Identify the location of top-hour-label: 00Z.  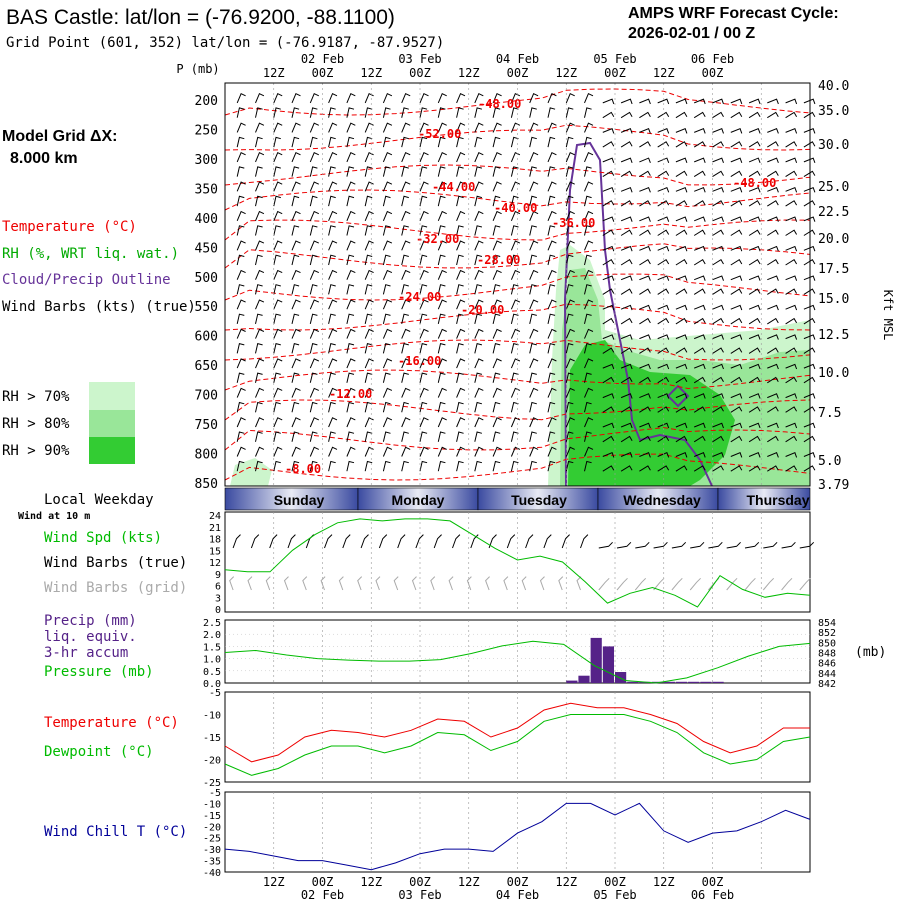
(420, 73).